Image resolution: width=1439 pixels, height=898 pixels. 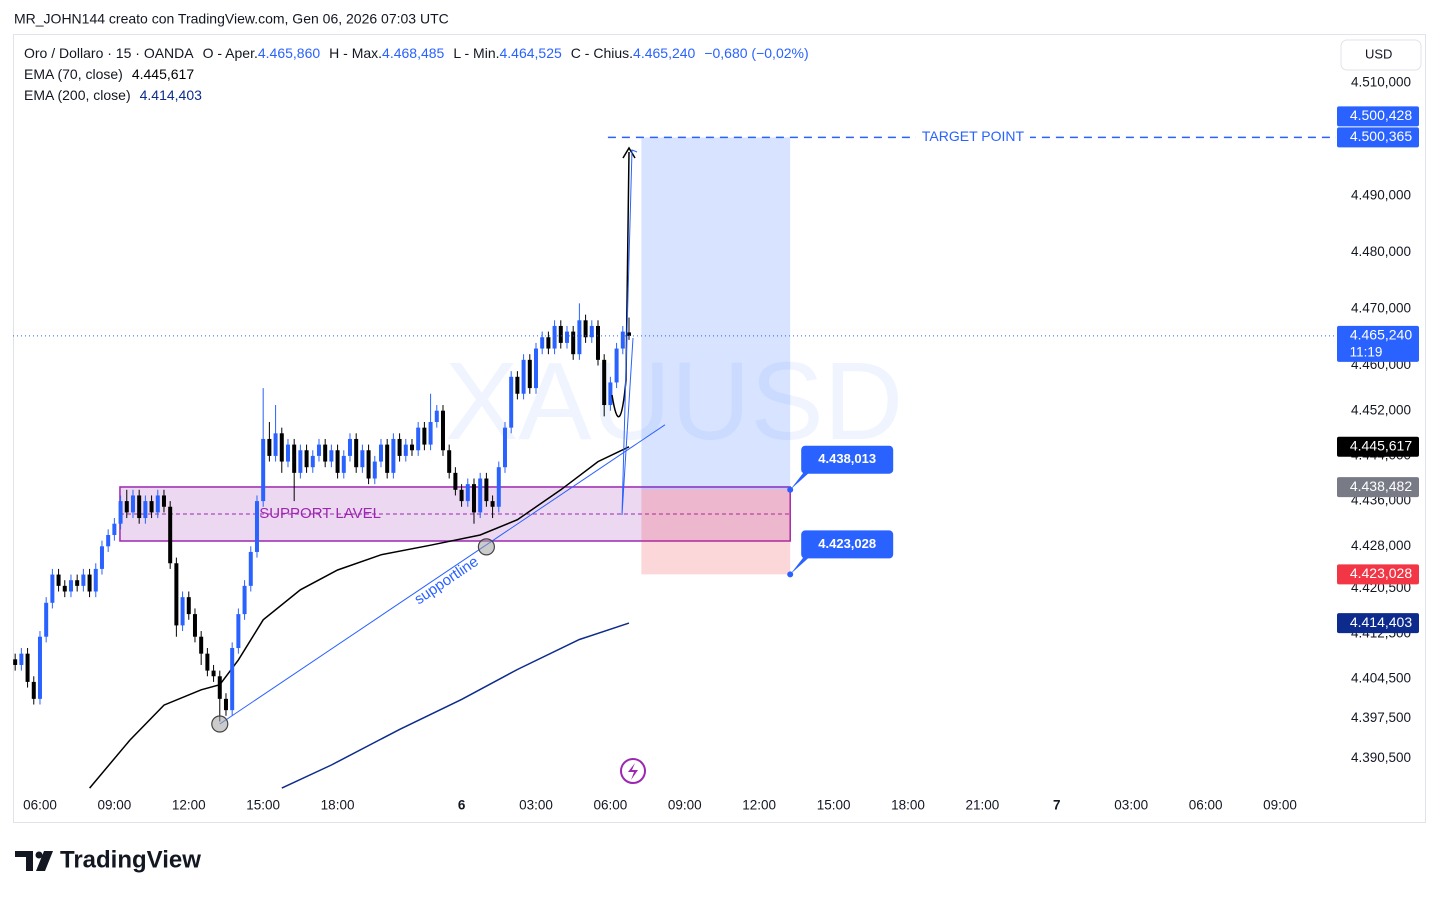 What do you see at coordinates (109, 74) in the screenshot?
I see `legend-ema: EMA (70, close) 4.445,617` at bounding box center [109, 74].